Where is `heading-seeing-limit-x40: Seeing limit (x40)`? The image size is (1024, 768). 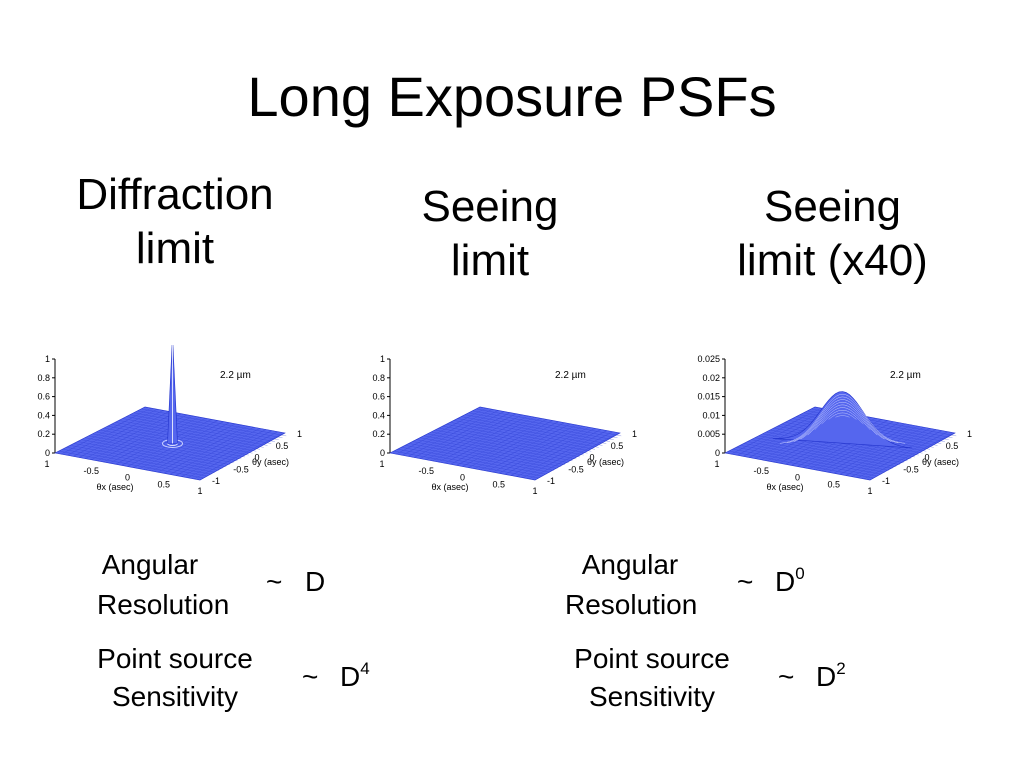 heading-seeing-limit-x40: Seeing limit (x40) is located at coordinates (832, 234).